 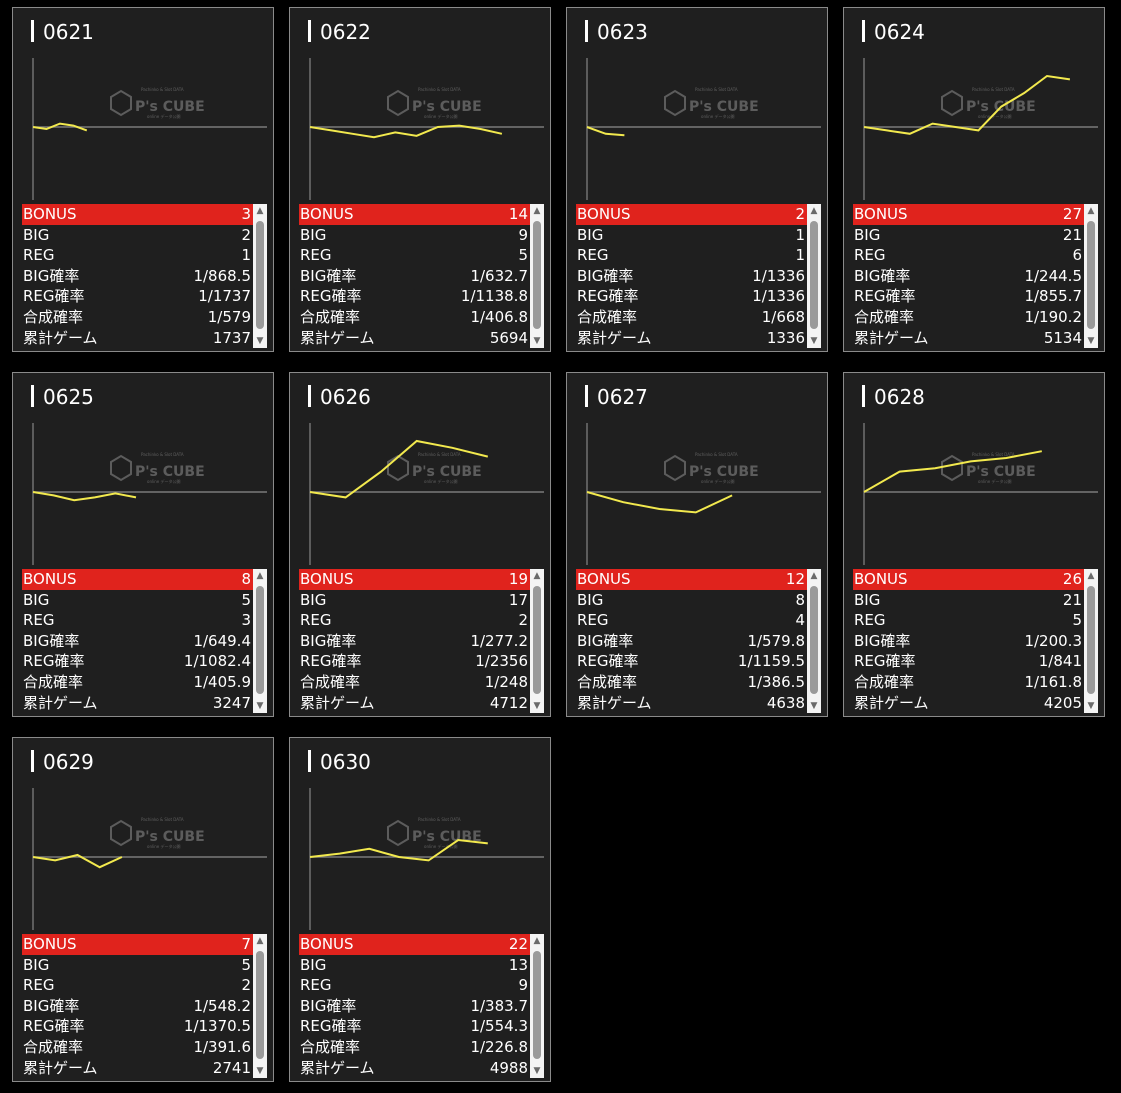 What do you see at coordinates (414, 338) in the screenshot?
I see `stats-row-games: 累計ゲーム 5694` at bounding box center [414, 338].